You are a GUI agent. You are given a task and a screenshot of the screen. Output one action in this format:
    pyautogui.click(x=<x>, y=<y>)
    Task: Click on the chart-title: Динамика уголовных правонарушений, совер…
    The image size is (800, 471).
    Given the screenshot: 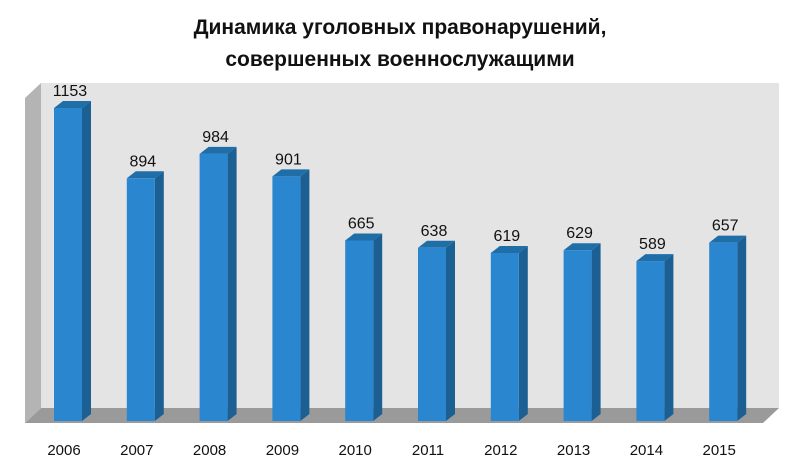 What is the action you would take?
    pyautogui.click(x=400, y=44)
    